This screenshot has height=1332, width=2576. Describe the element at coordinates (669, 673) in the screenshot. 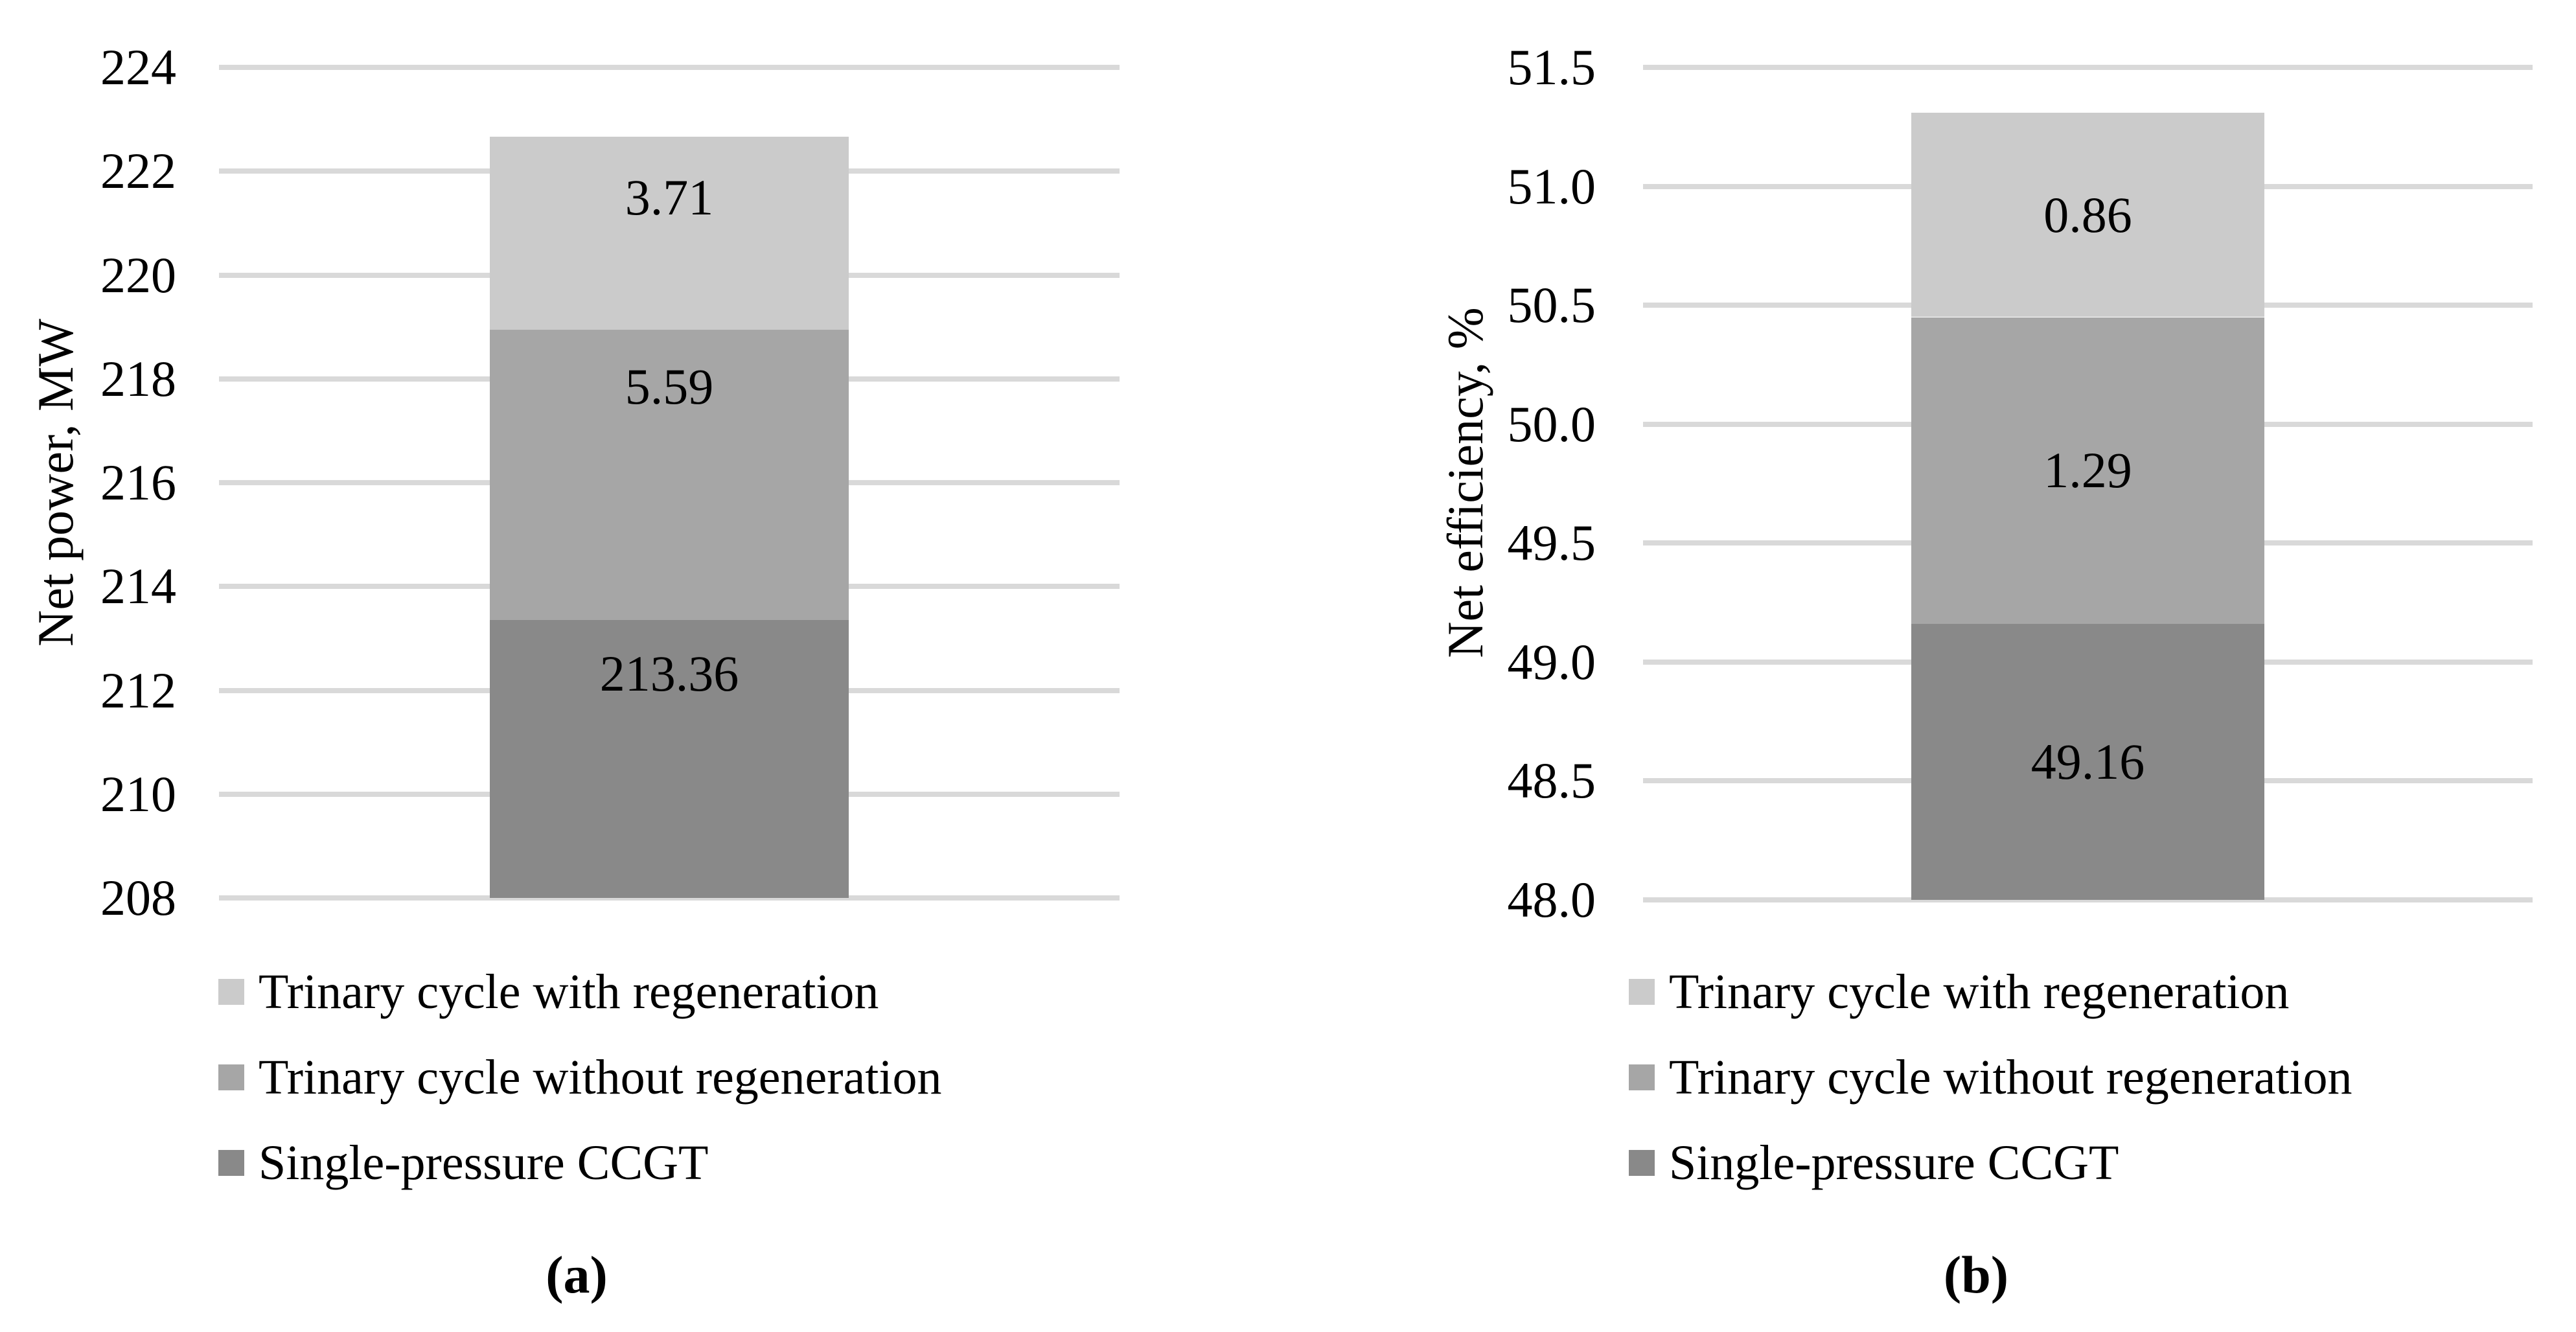

I see `bar-value-label: 213.36` at that location.